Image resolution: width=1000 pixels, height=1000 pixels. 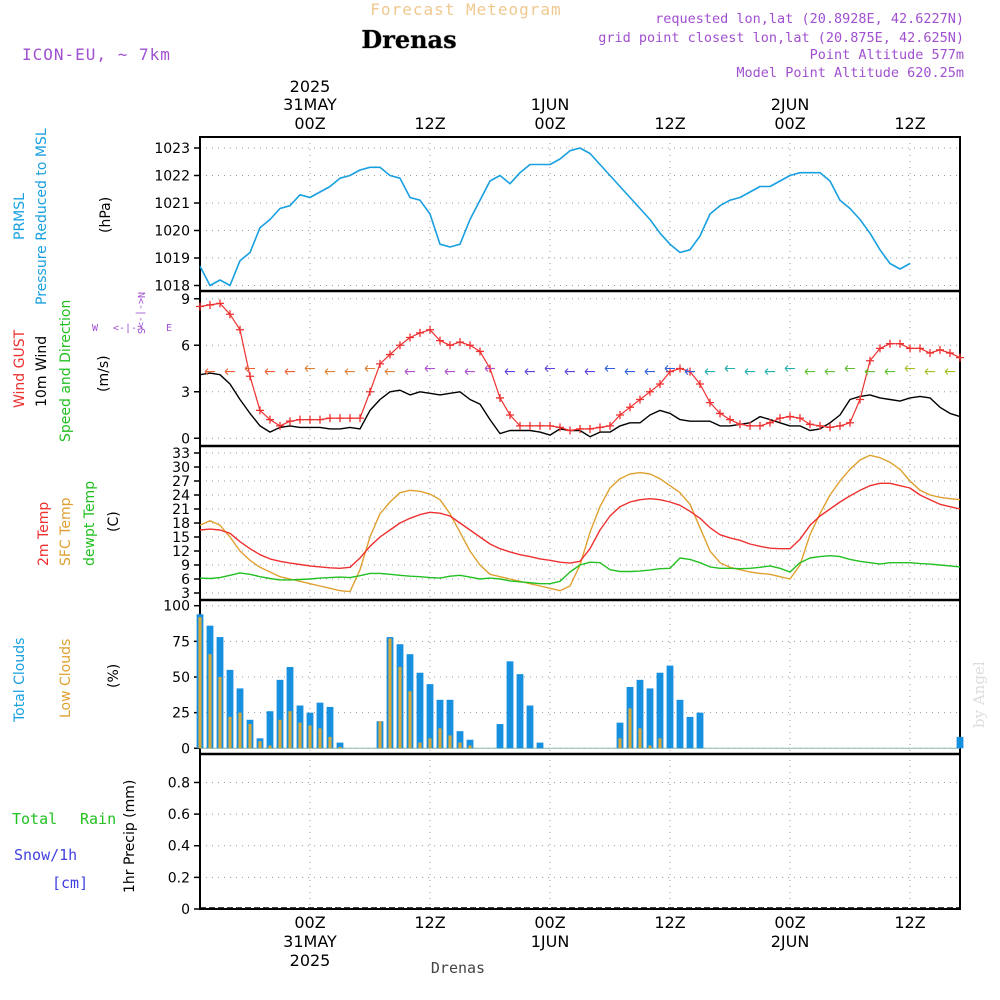 What do you see at coordinates (604, 941) in the screenshot?
I see `bottom-time-axis: 00Z 12Z 00Z 12Z 00Z 12Z 31MAY 1JUN 2JUN 2025` at bounding box center [604, 941].